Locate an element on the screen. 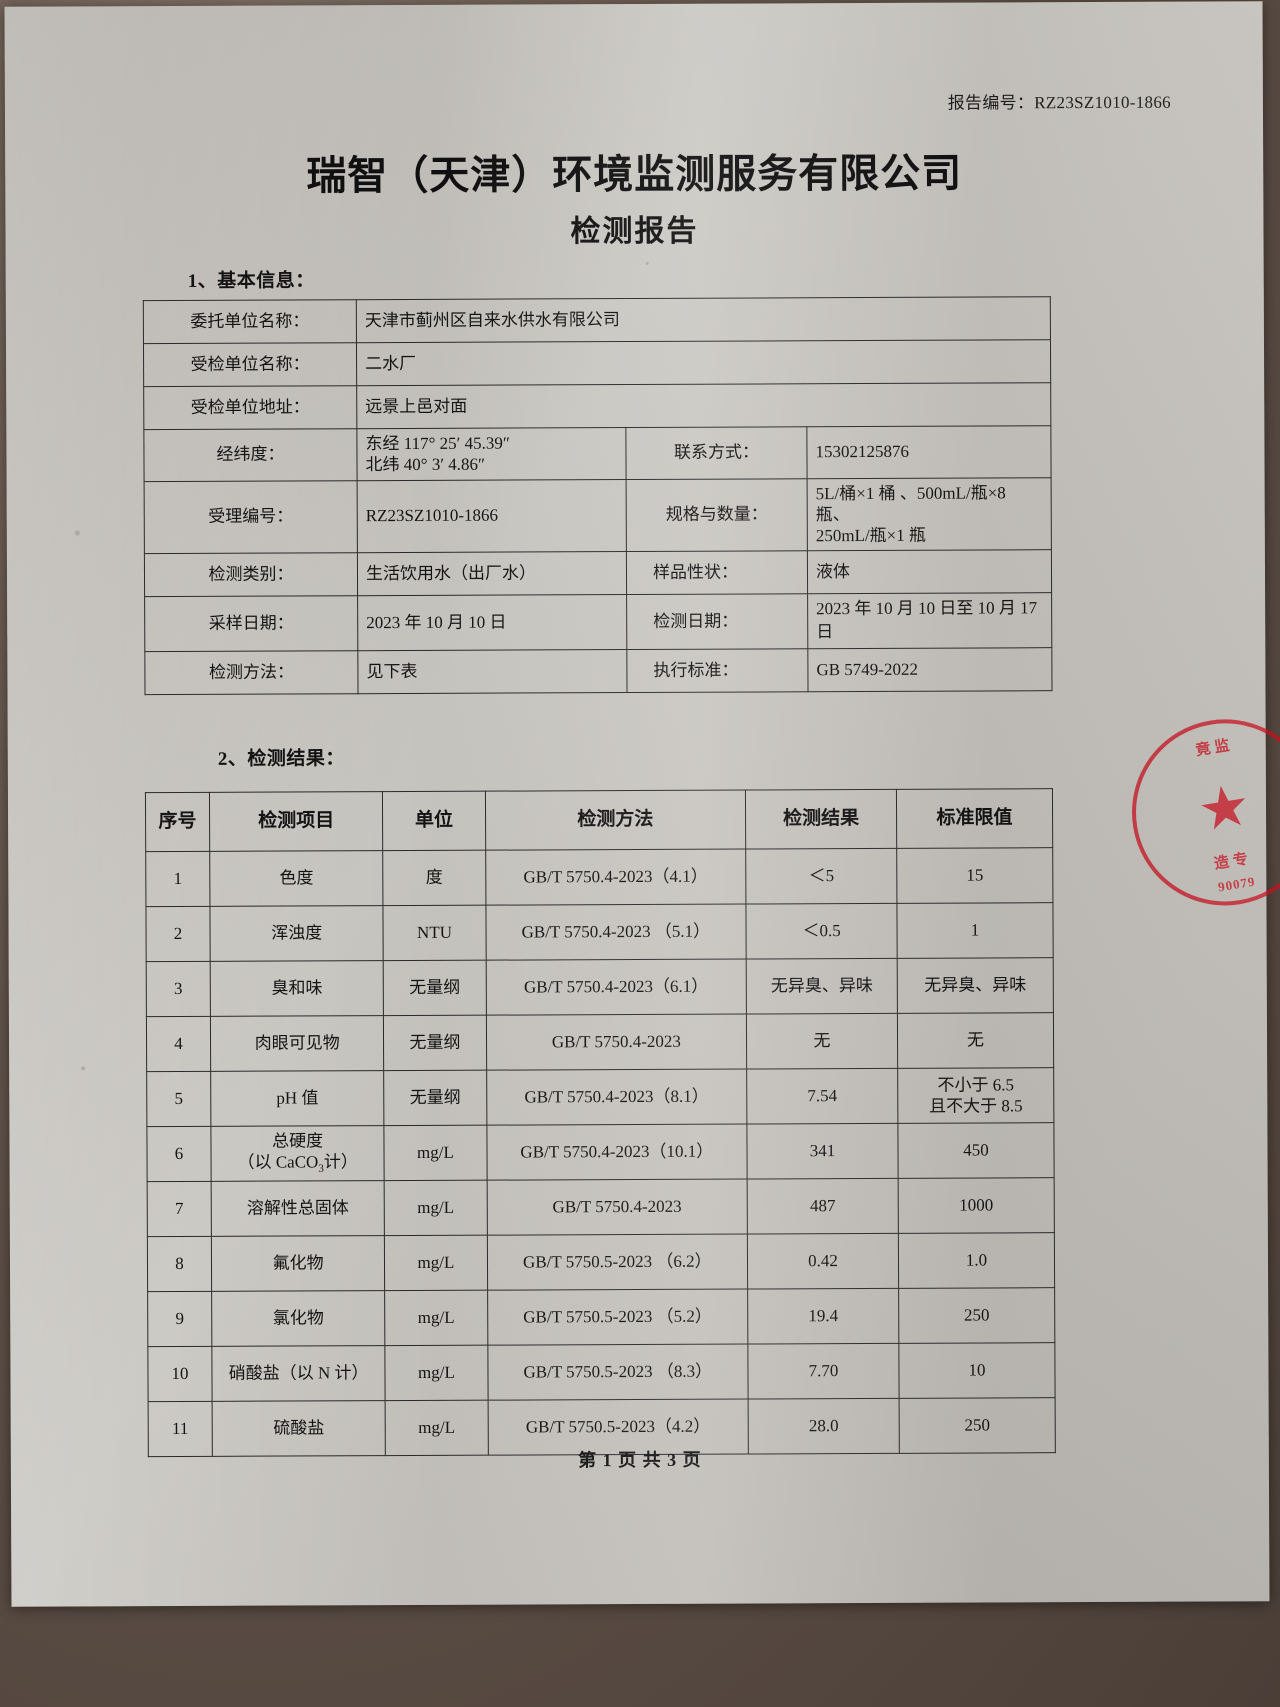  contact-label: 联系方式： is located at coordinates (716, 453).